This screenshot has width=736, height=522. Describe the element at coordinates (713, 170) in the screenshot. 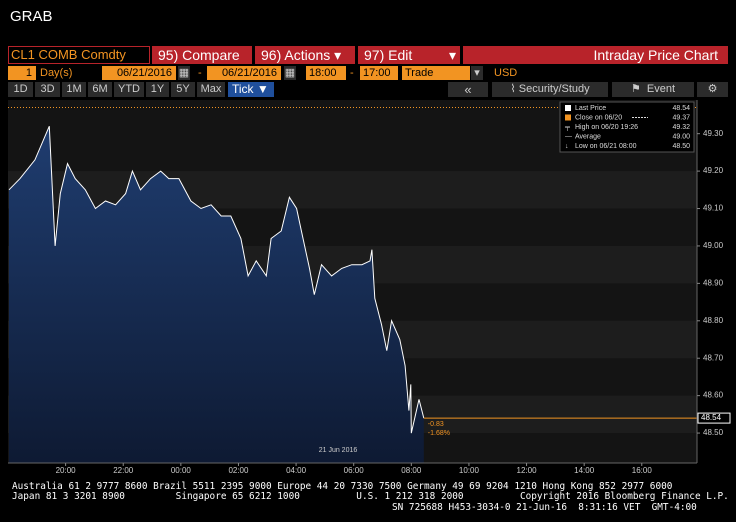

I see `y-tick-label: 49.20` at that location.